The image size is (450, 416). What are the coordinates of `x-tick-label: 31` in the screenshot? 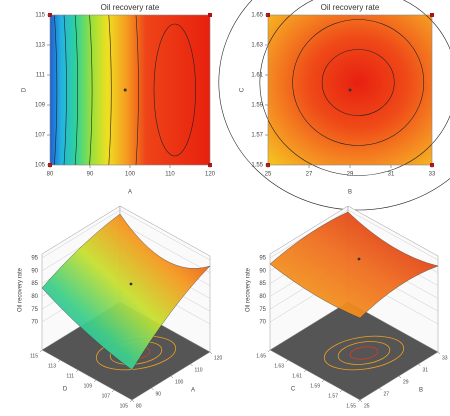 It's located at (391, 175).